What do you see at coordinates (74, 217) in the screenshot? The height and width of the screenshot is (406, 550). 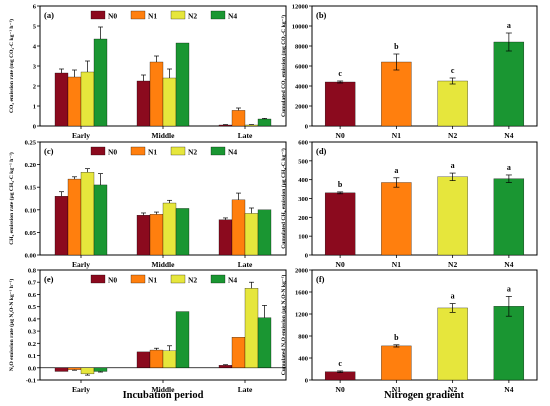 I see `bar-c-N1` at bounding box center [74, 217].